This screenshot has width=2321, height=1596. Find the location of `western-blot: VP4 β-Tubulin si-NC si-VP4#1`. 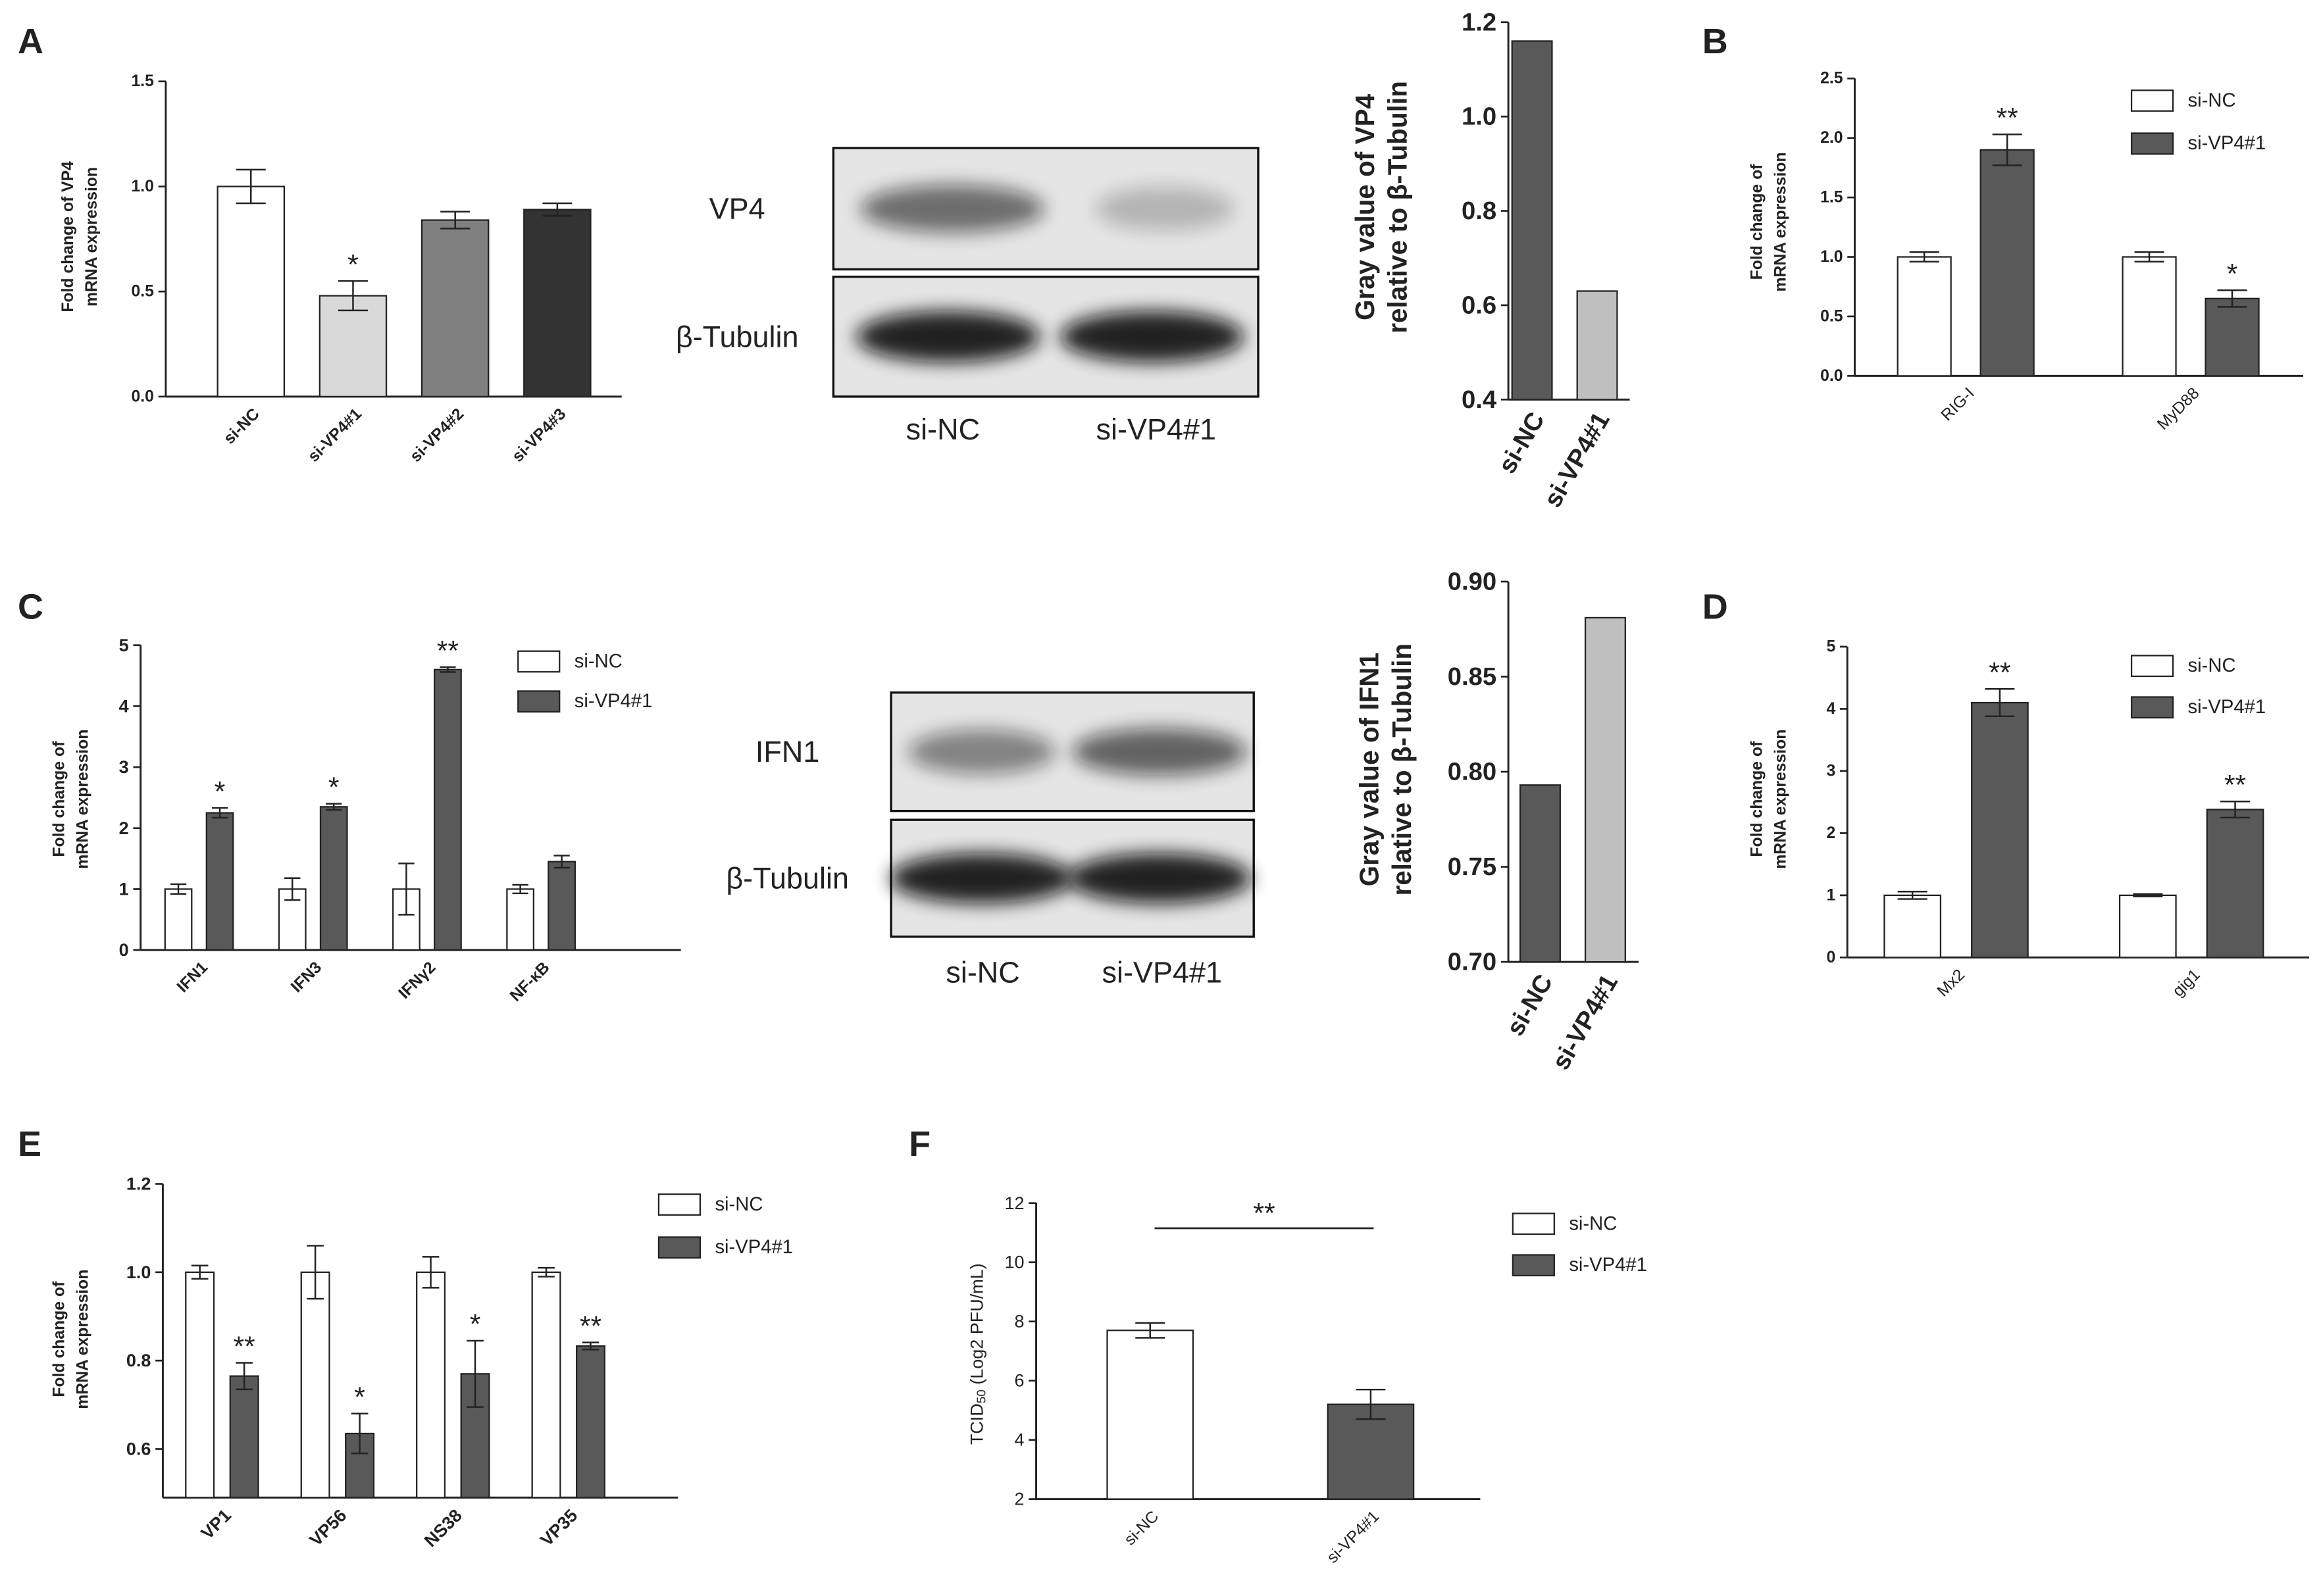

western-blot: VP4 β-Tubulin si-NC si-VP4#1 is located at coordinates (968, 296).